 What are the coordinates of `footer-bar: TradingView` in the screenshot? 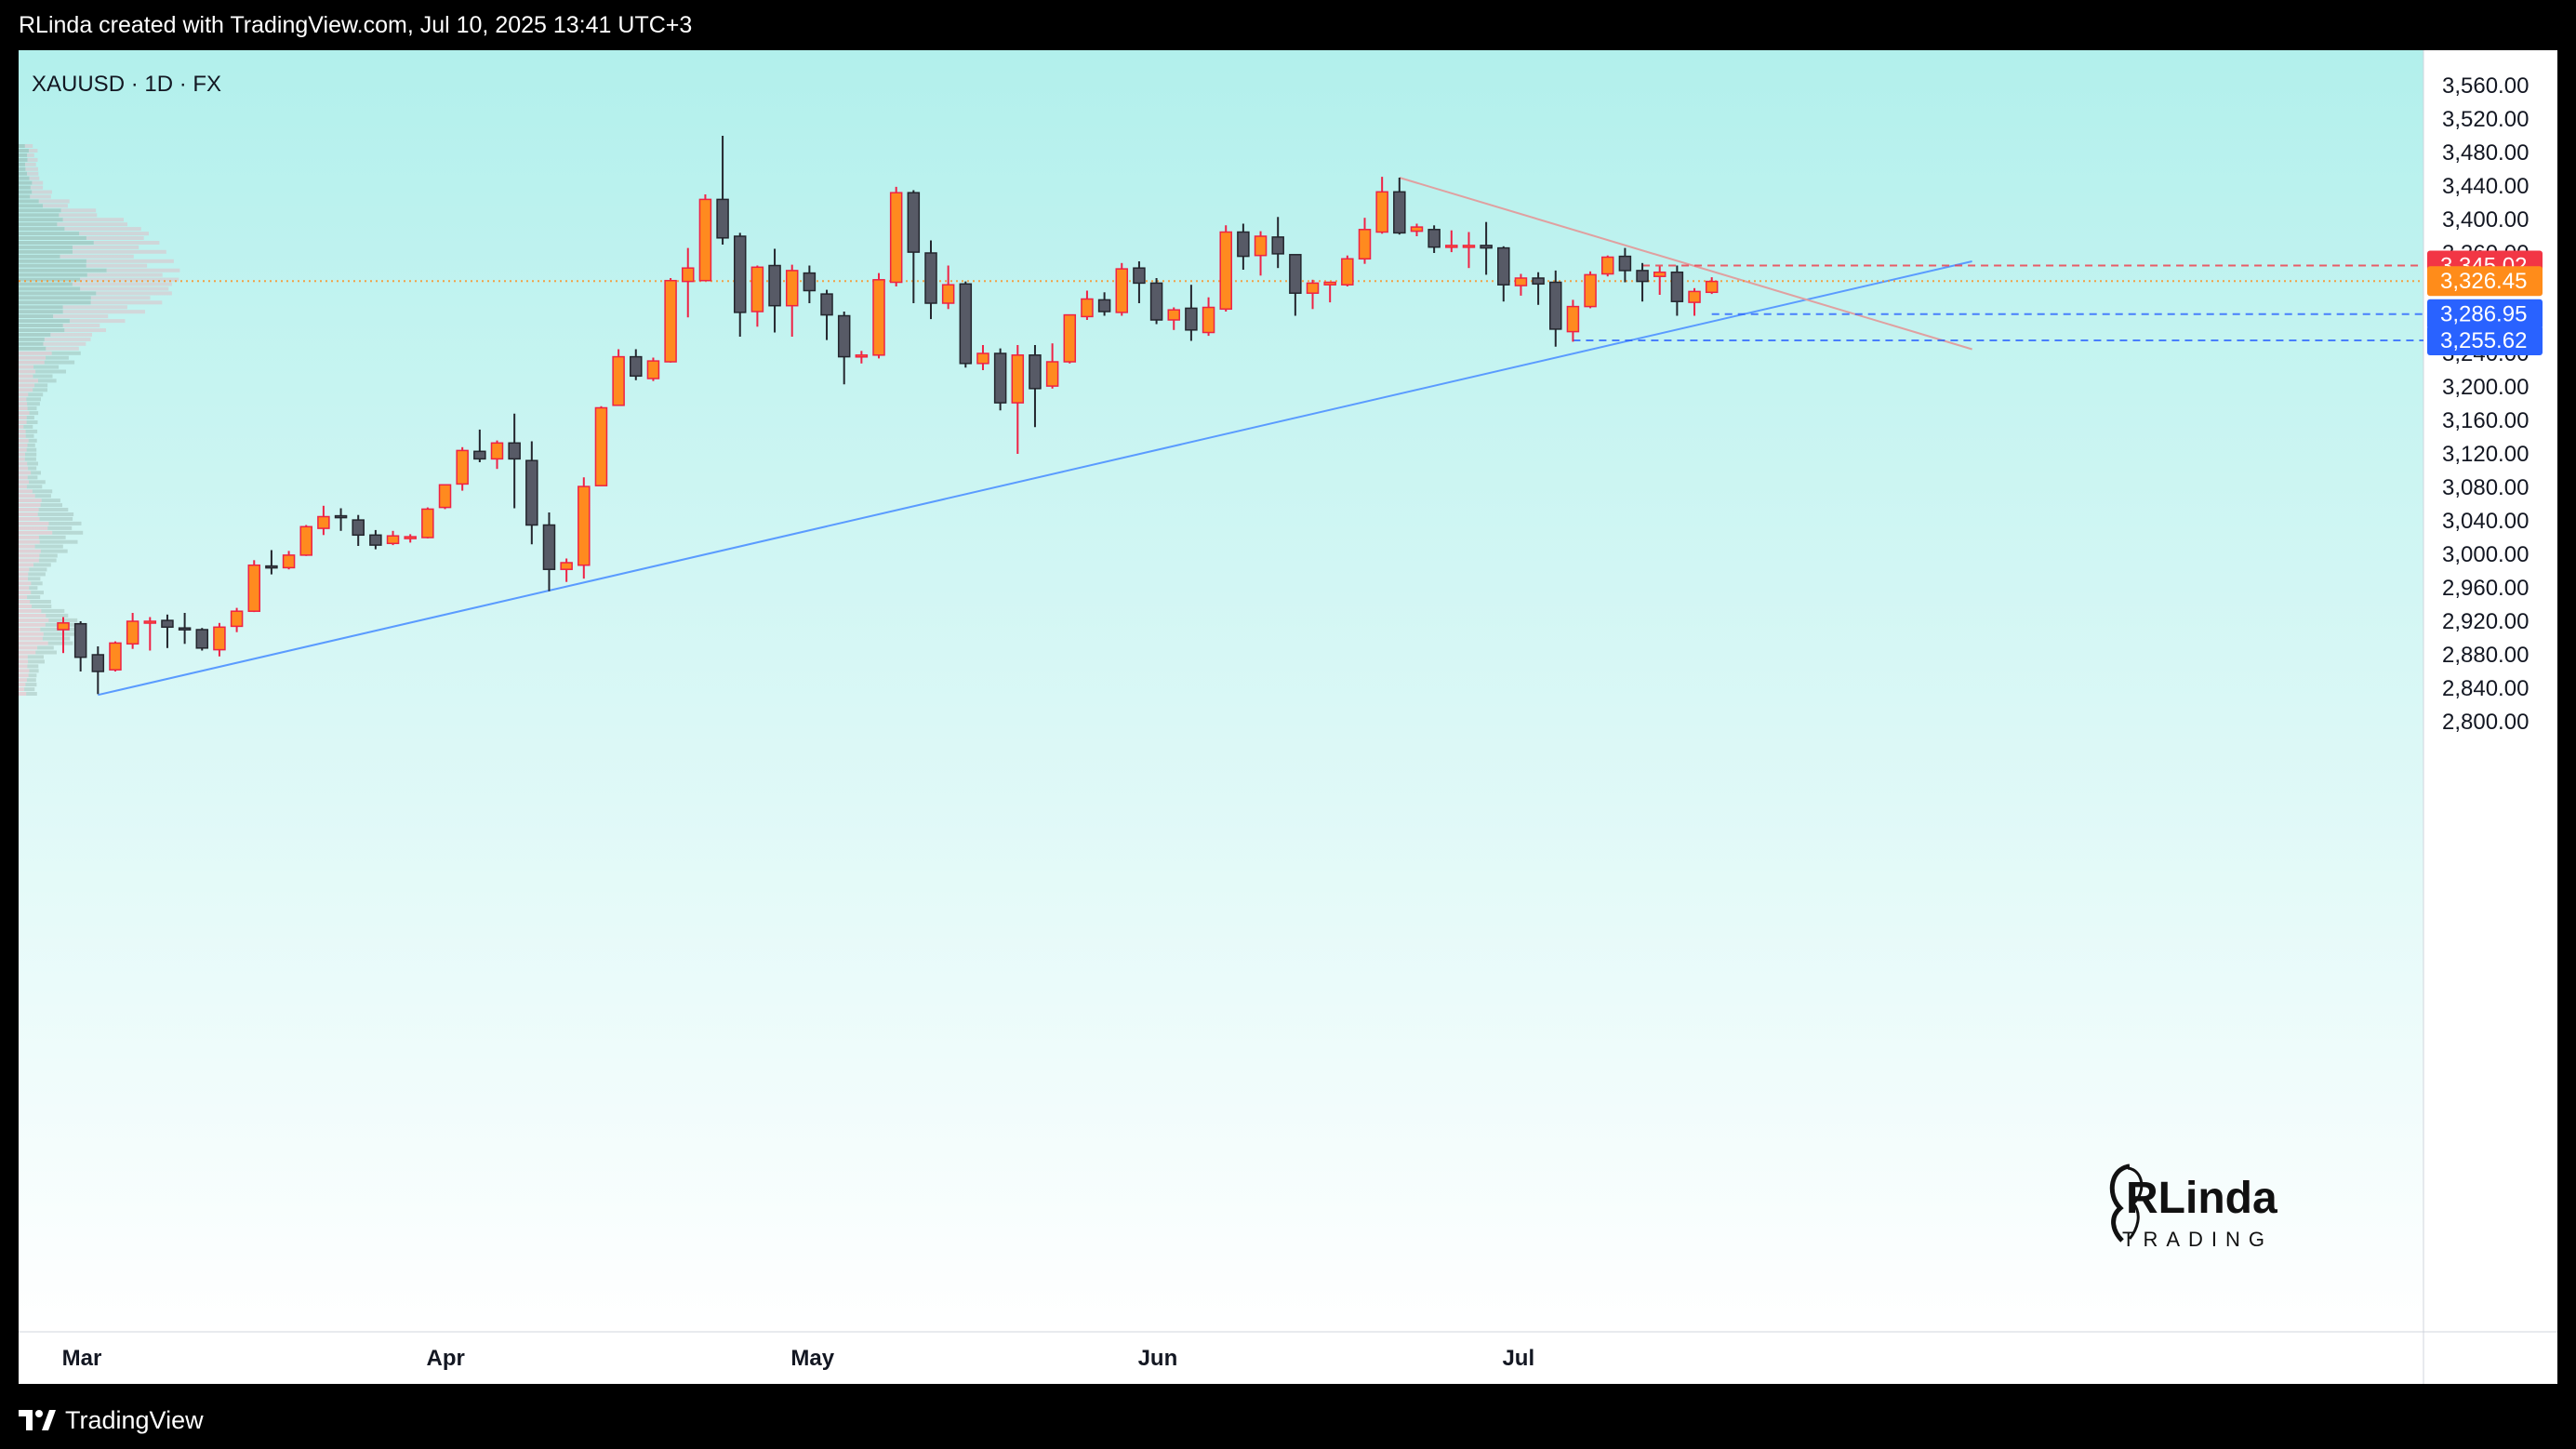 It's located at (1288, 1420).